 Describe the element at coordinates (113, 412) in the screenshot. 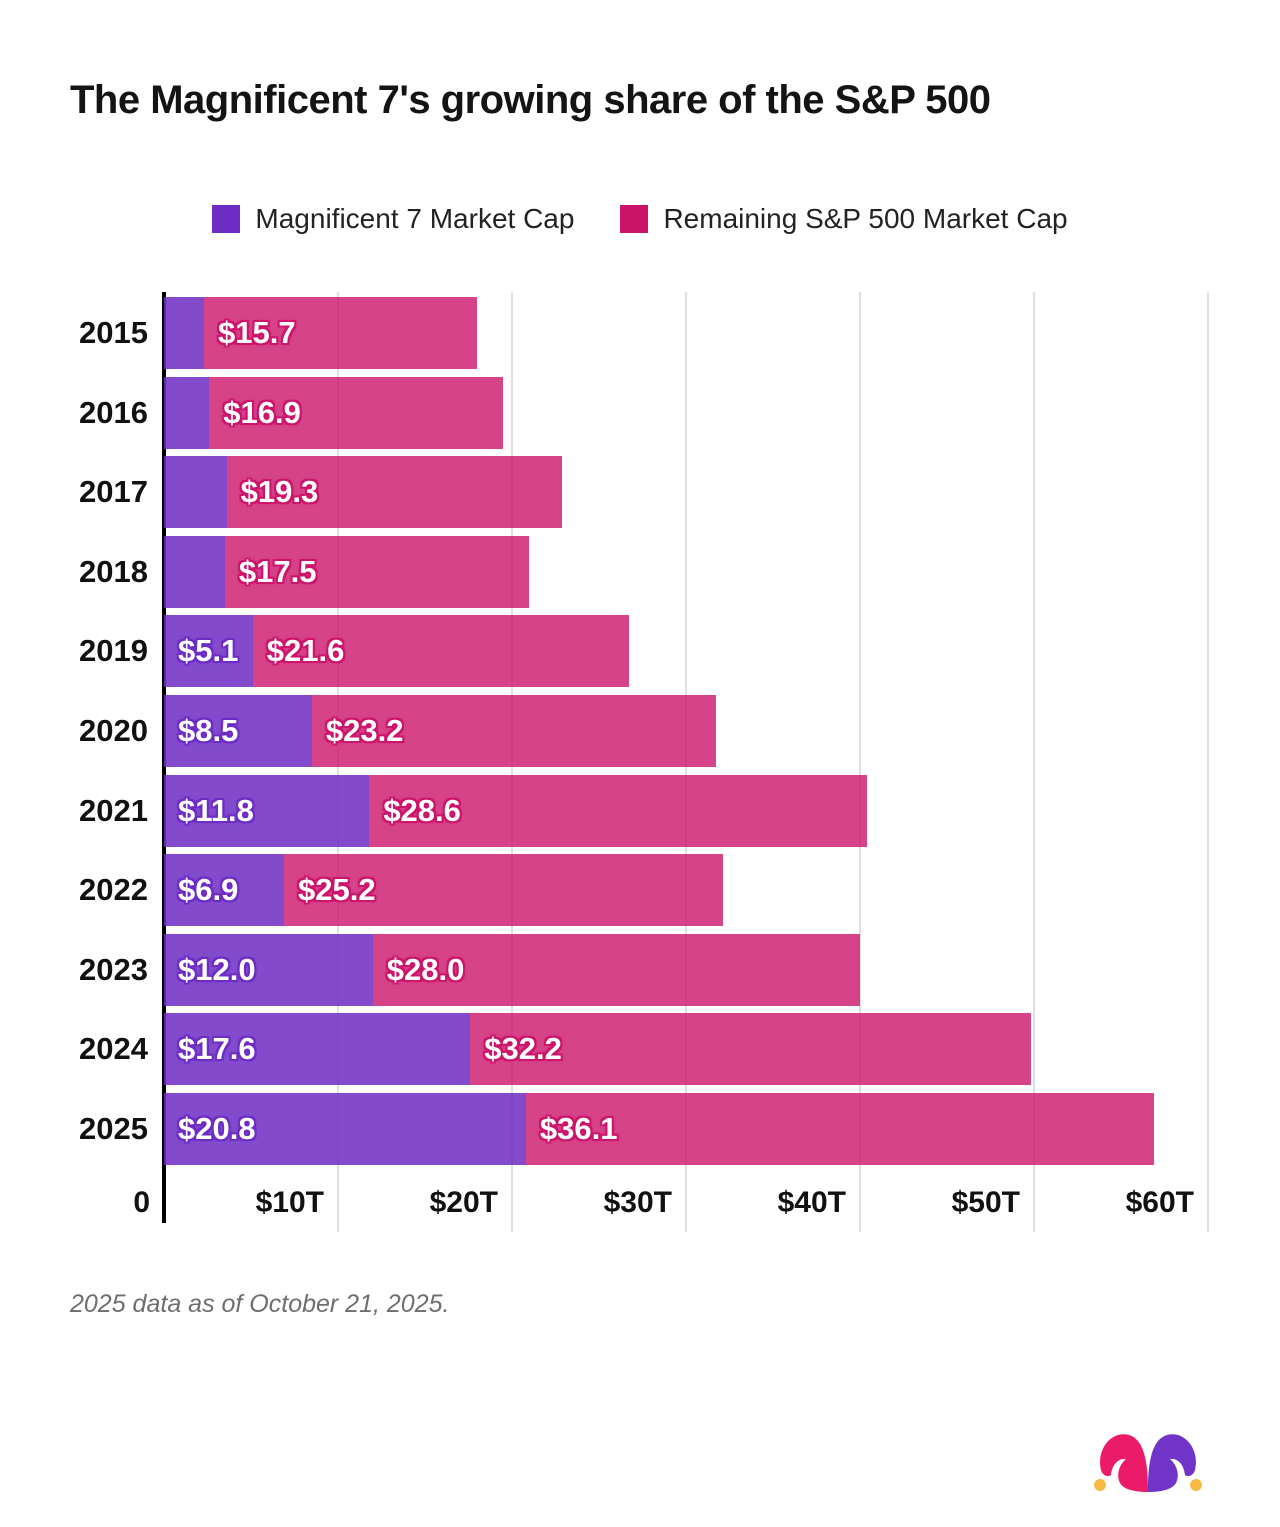

I see `year-label-2016: 2016` at that location.